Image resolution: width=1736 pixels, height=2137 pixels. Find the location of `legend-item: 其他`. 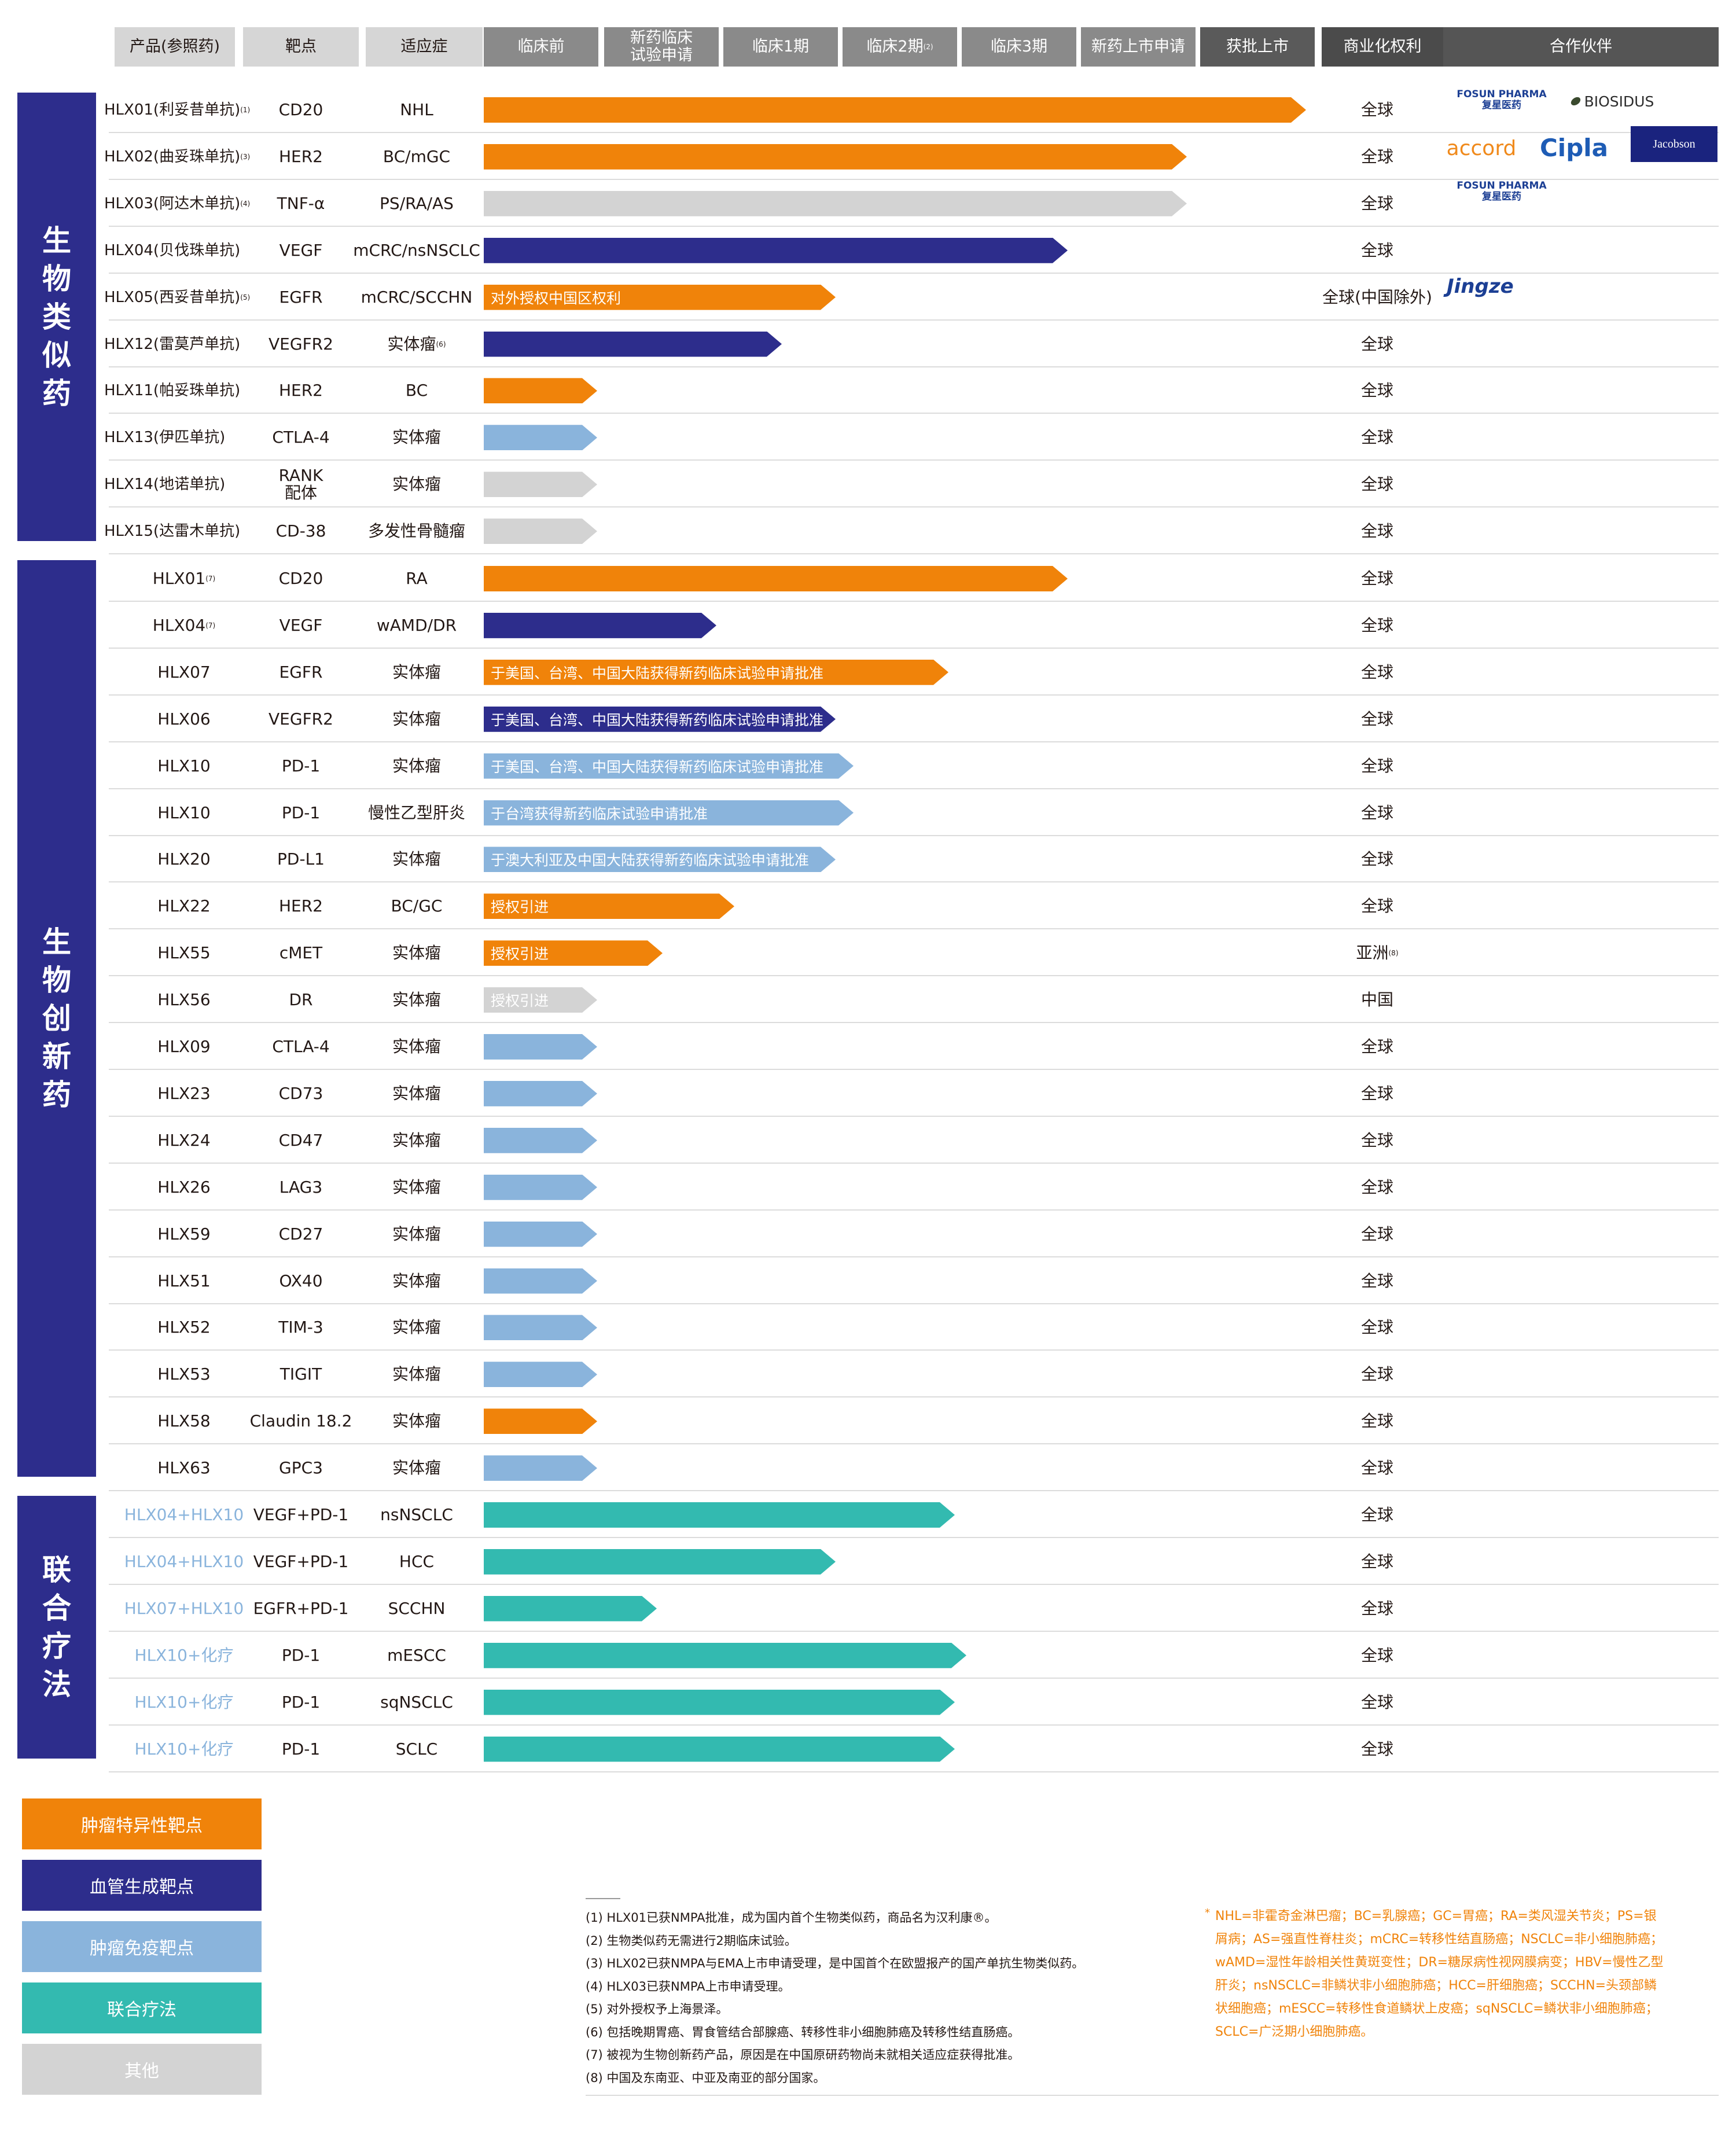

legend-item: 其他 is located at coordinates (142, 2069).